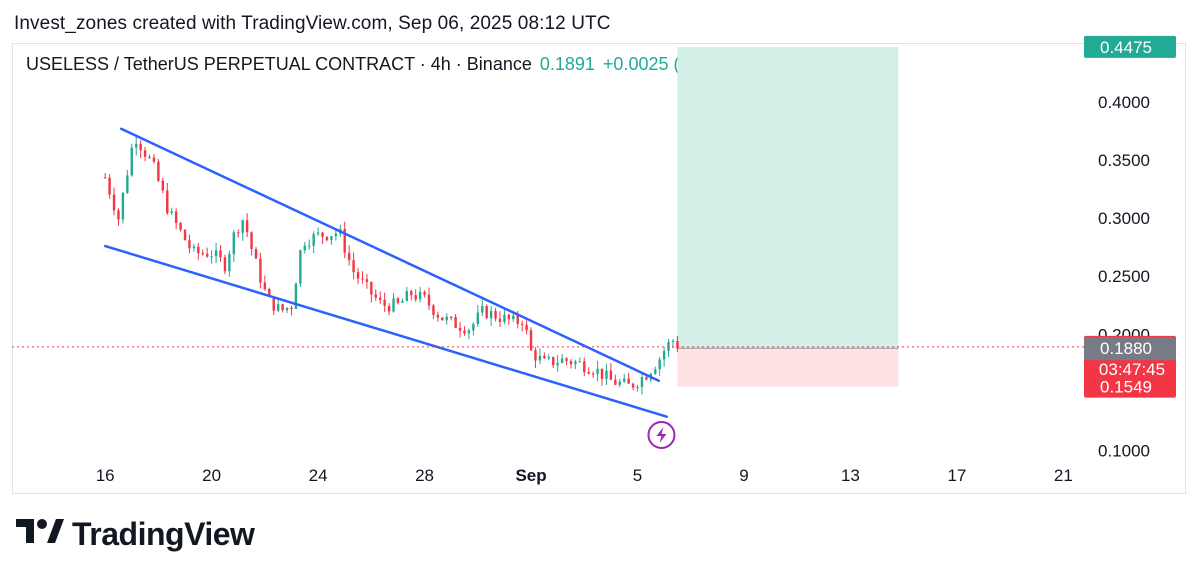 Image resolution: width=1200 pixels, height=580 pixels. What do you see at coordinates (1124, 218) in the screenshot?
I see `y-tick-label: 0.3000` at bounding box center [1124, 218].